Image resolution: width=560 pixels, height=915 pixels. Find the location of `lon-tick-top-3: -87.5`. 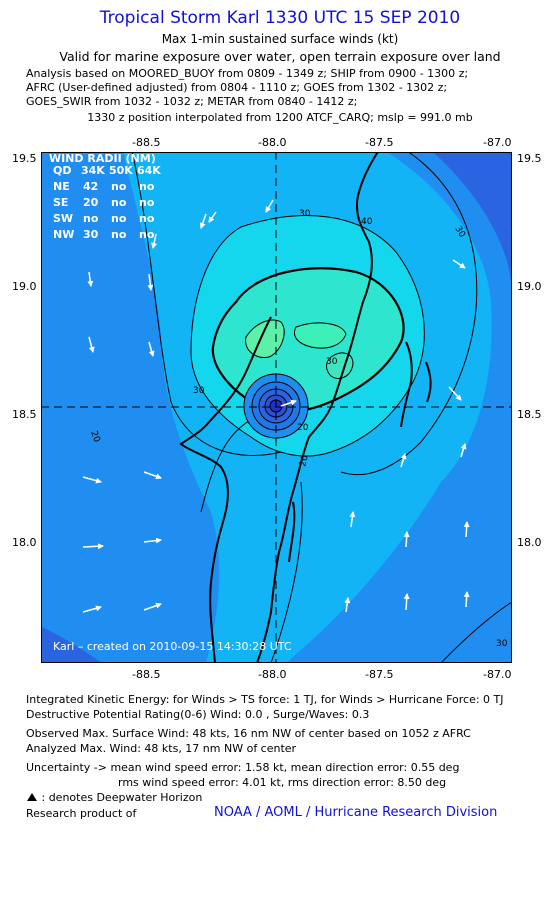

lon-tick-top-3: -87.5 is located at coordinates (379, 142).